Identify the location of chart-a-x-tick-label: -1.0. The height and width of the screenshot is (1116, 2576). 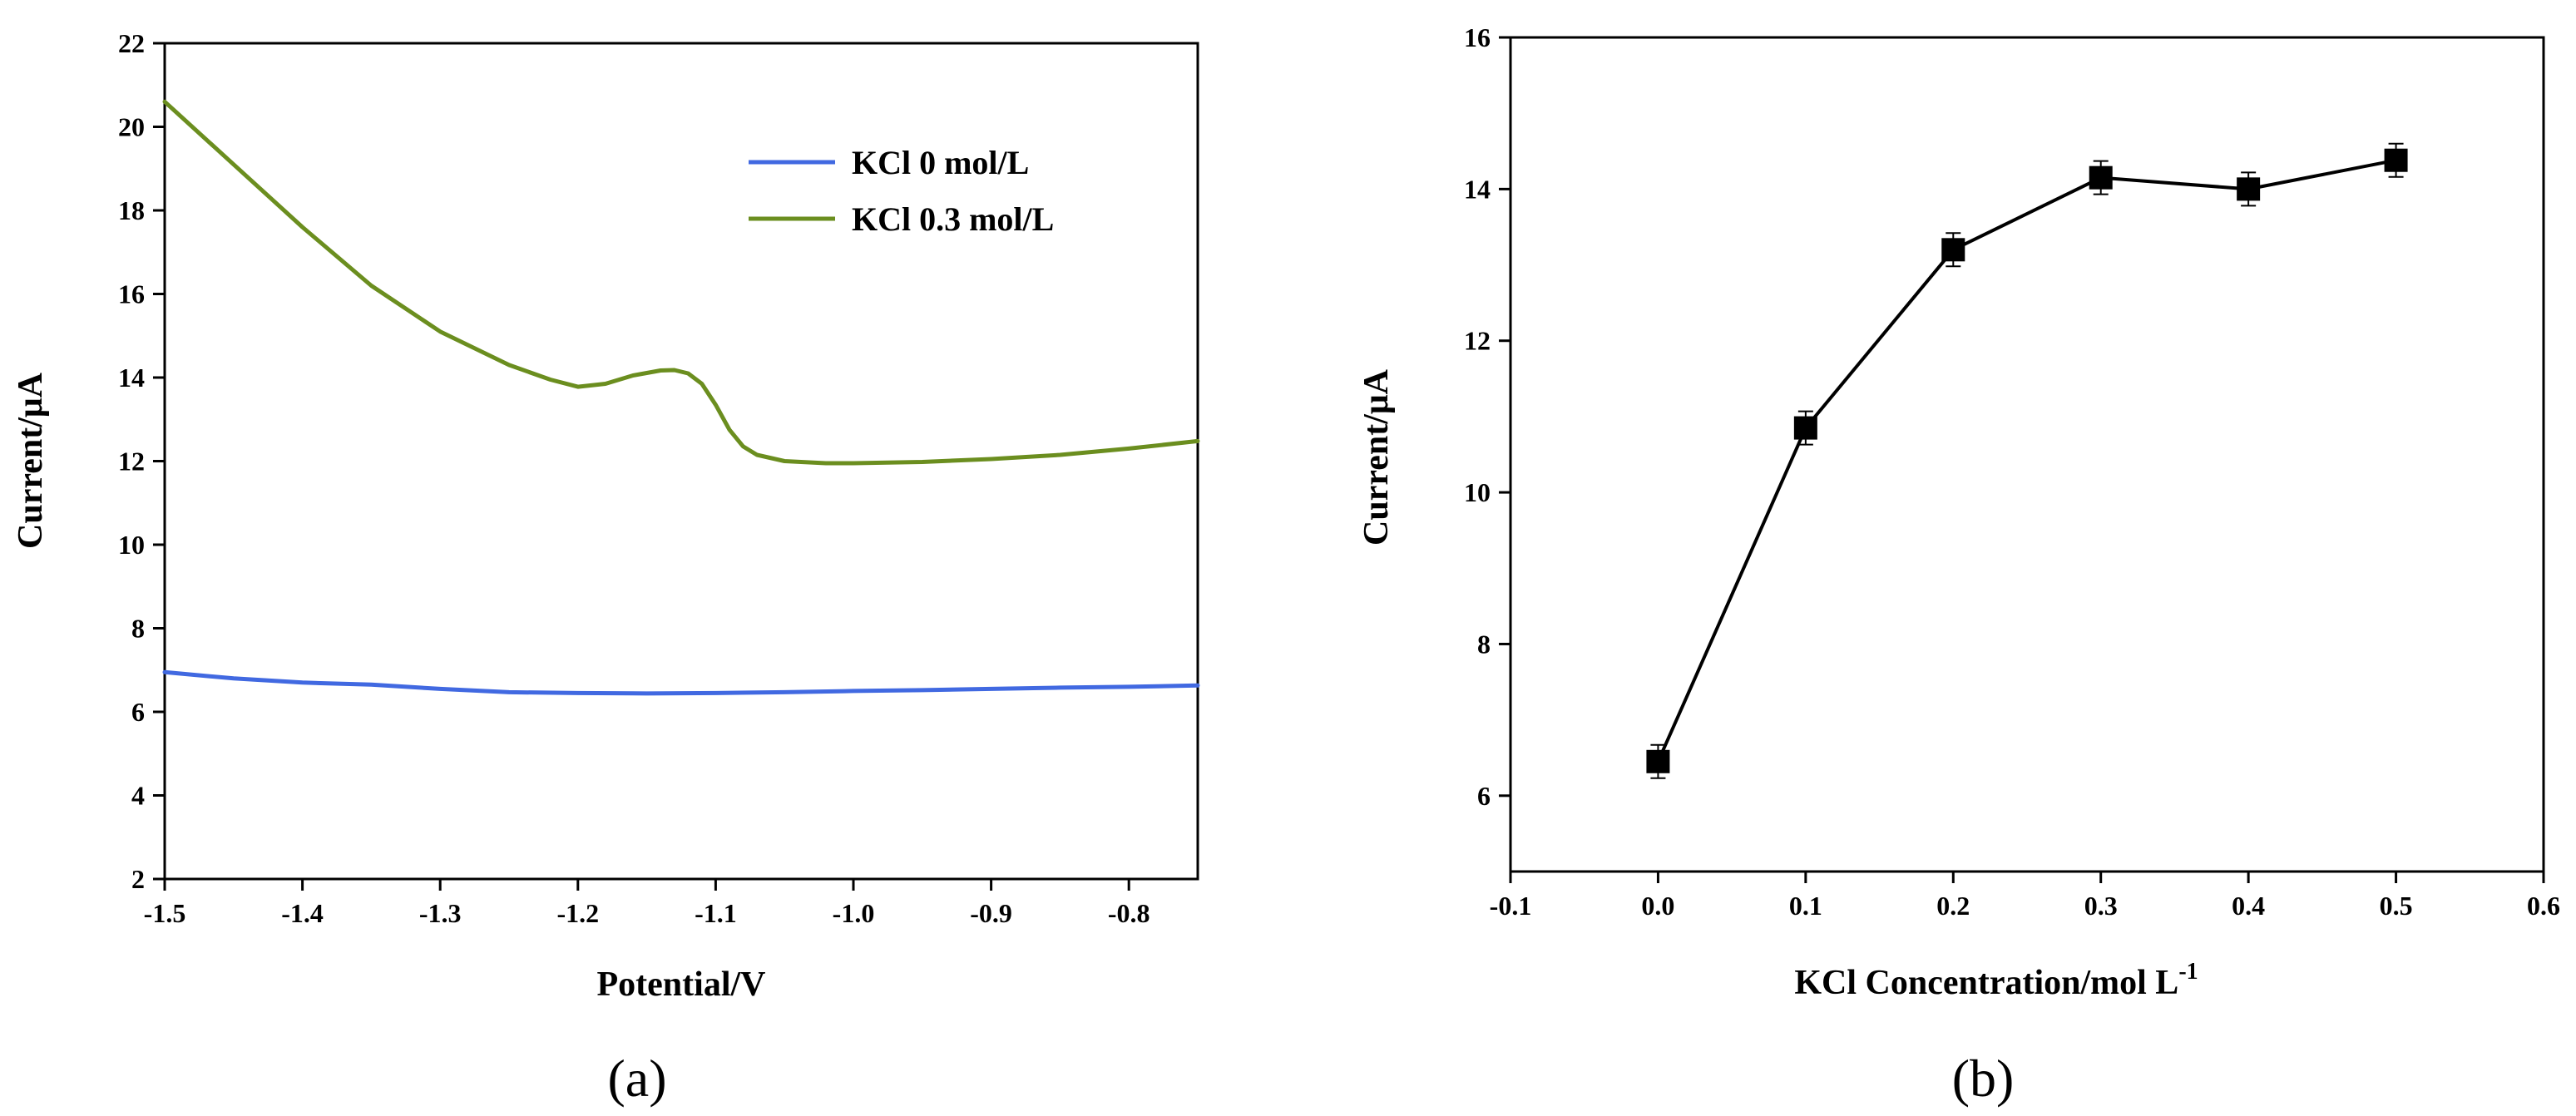
(854, 913).